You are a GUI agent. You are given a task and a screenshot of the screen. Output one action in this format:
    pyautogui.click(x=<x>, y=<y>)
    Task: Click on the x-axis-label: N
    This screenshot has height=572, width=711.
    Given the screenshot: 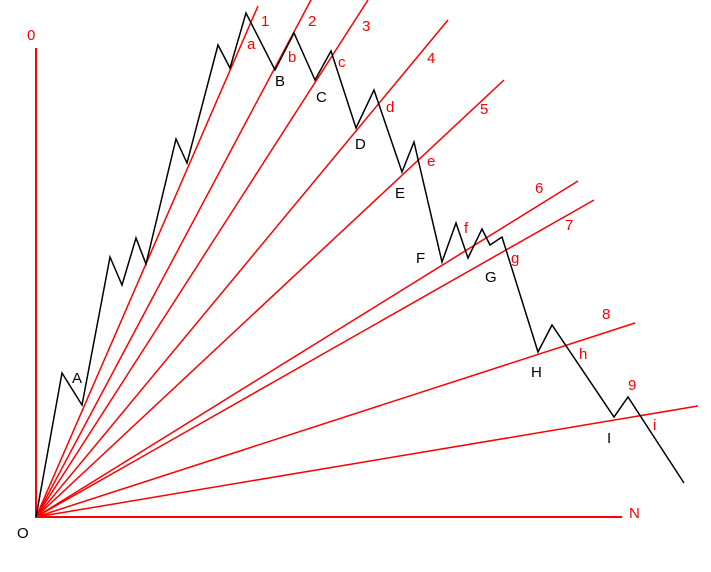 What is the action you would take?
    pyautogui.click(x=634, y=513)
    